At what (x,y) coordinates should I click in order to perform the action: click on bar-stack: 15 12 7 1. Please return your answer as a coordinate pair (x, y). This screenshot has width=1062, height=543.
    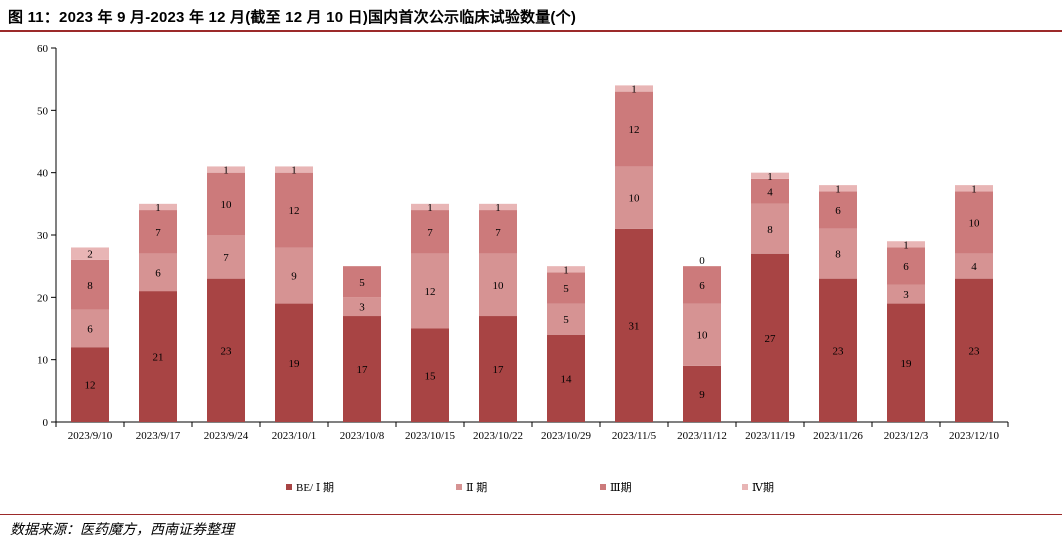
    Looking at the image, I should click on (430, 312).